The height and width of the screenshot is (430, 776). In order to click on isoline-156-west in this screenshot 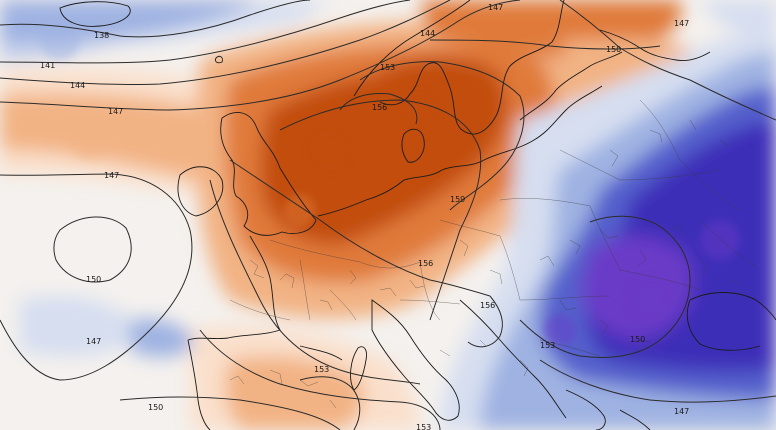, I will do `click(360, 228)`.